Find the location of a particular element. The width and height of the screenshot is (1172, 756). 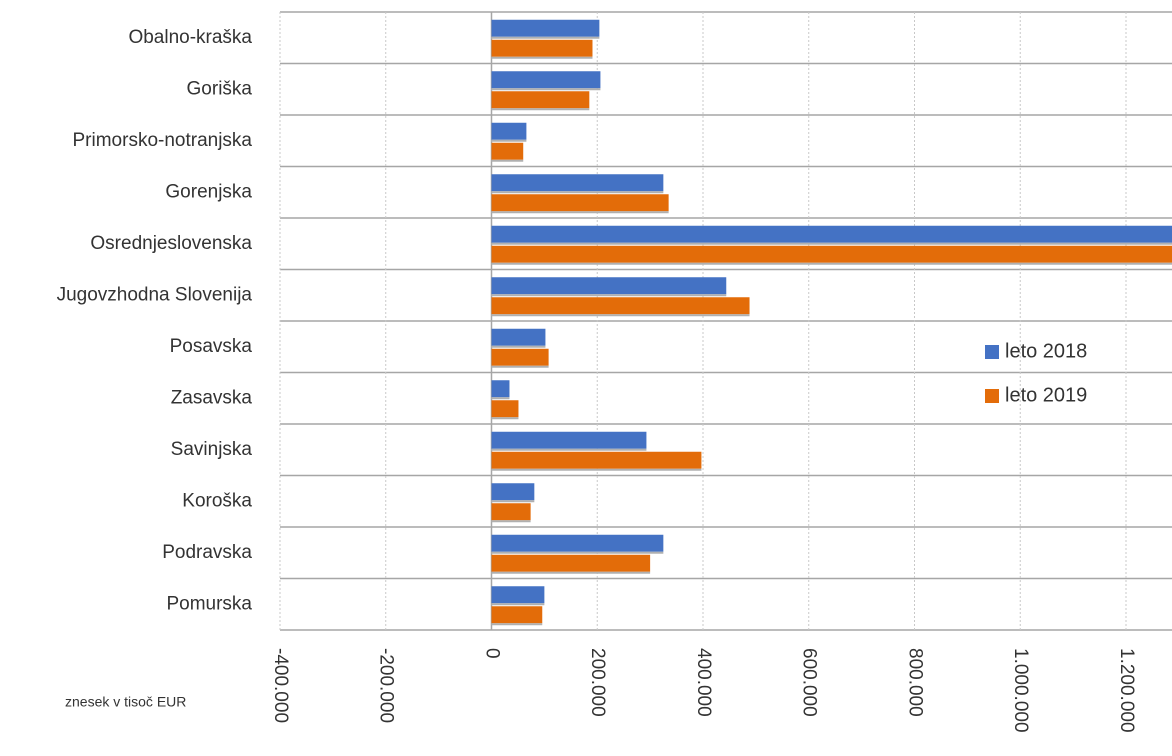

y-tick-label: Posavska is located at coordinates (211, 346).